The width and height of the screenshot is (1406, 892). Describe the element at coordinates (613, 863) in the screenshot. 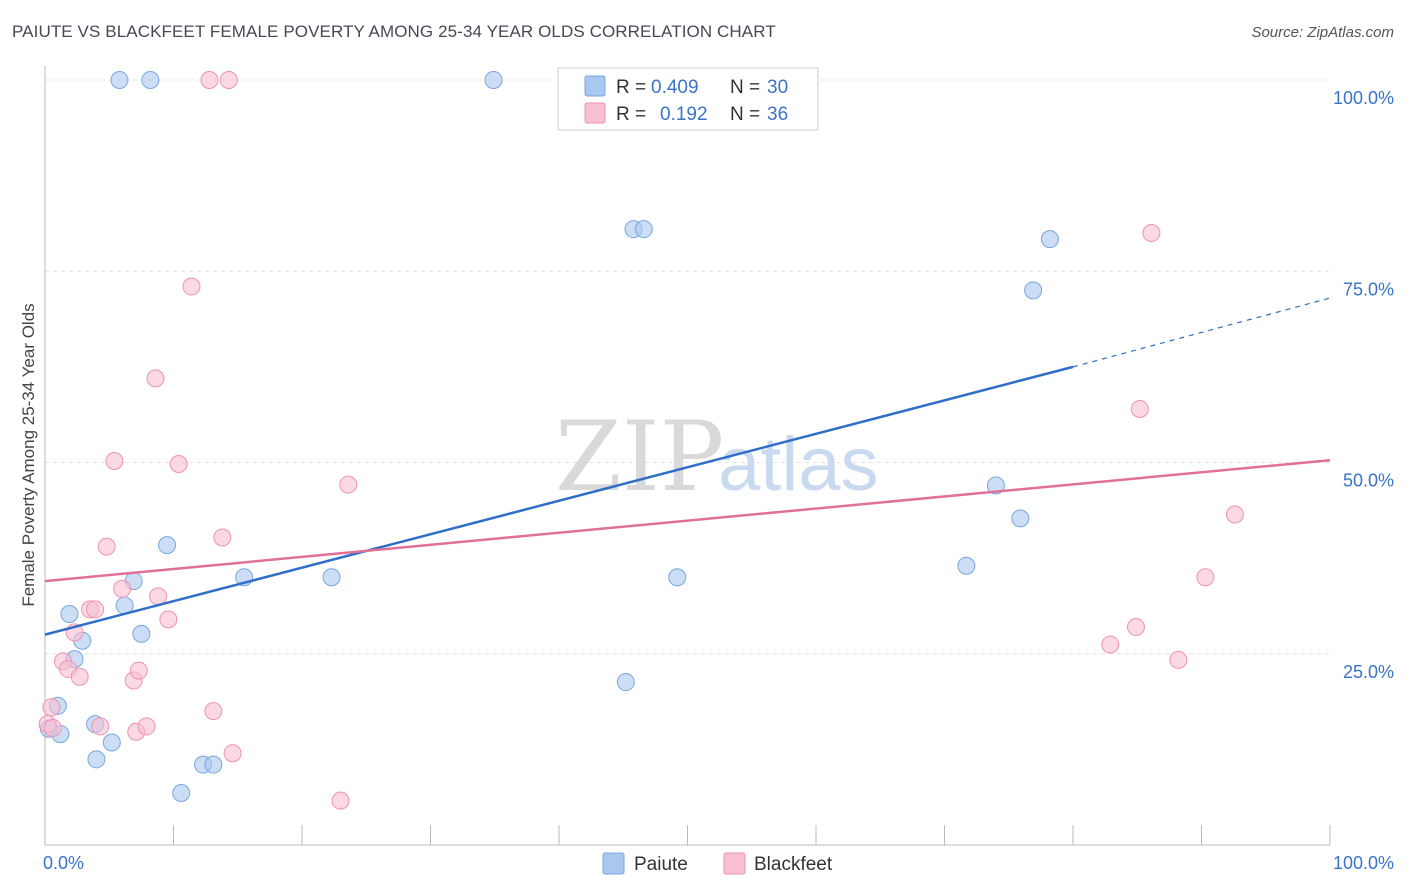

I see `series-legend-swatch-paiute` at that location.